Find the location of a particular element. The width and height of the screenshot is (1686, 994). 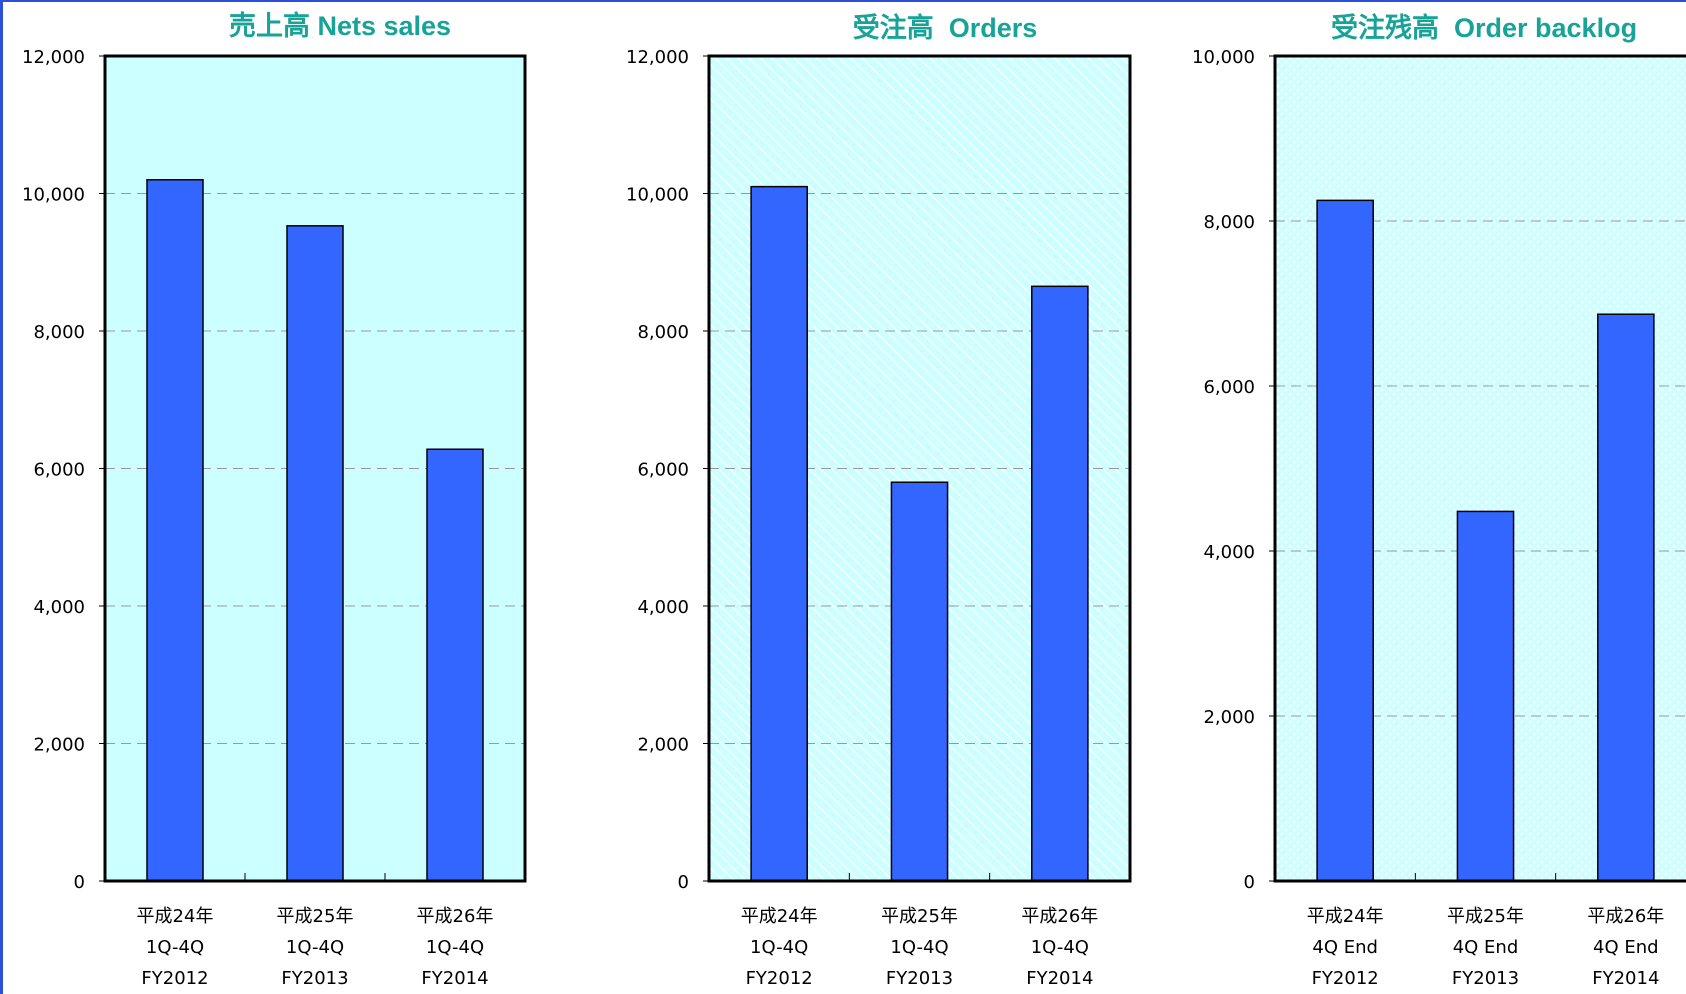

chart-title: 受注残高 Order backlog is located at coordinates (1484, 27).